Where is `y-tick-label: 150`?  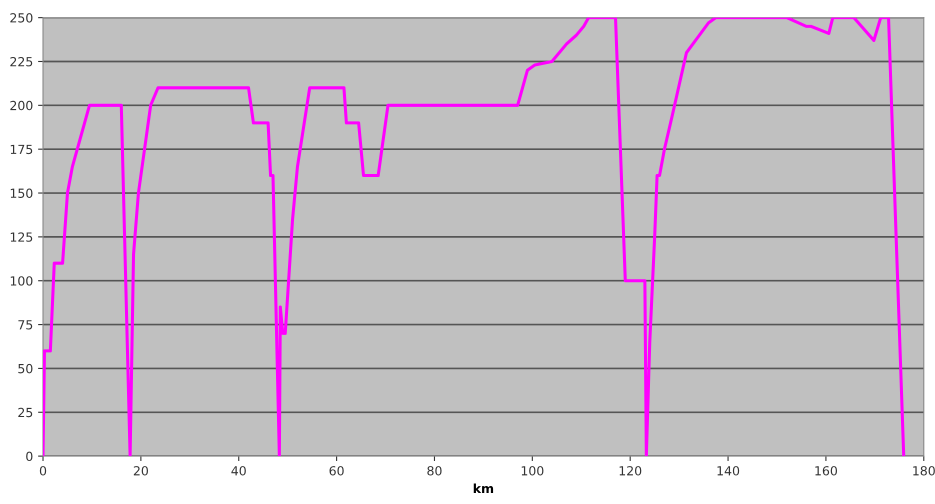 y-tick-label: 150 is located at coordinates (21, 193).